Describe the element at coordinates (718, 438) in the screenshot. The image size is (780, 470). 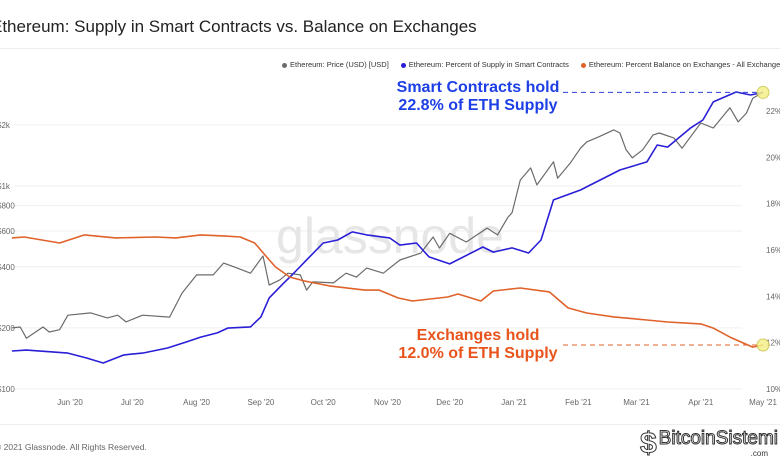
I see `brand-text: BitcoinSistemi` at that location.